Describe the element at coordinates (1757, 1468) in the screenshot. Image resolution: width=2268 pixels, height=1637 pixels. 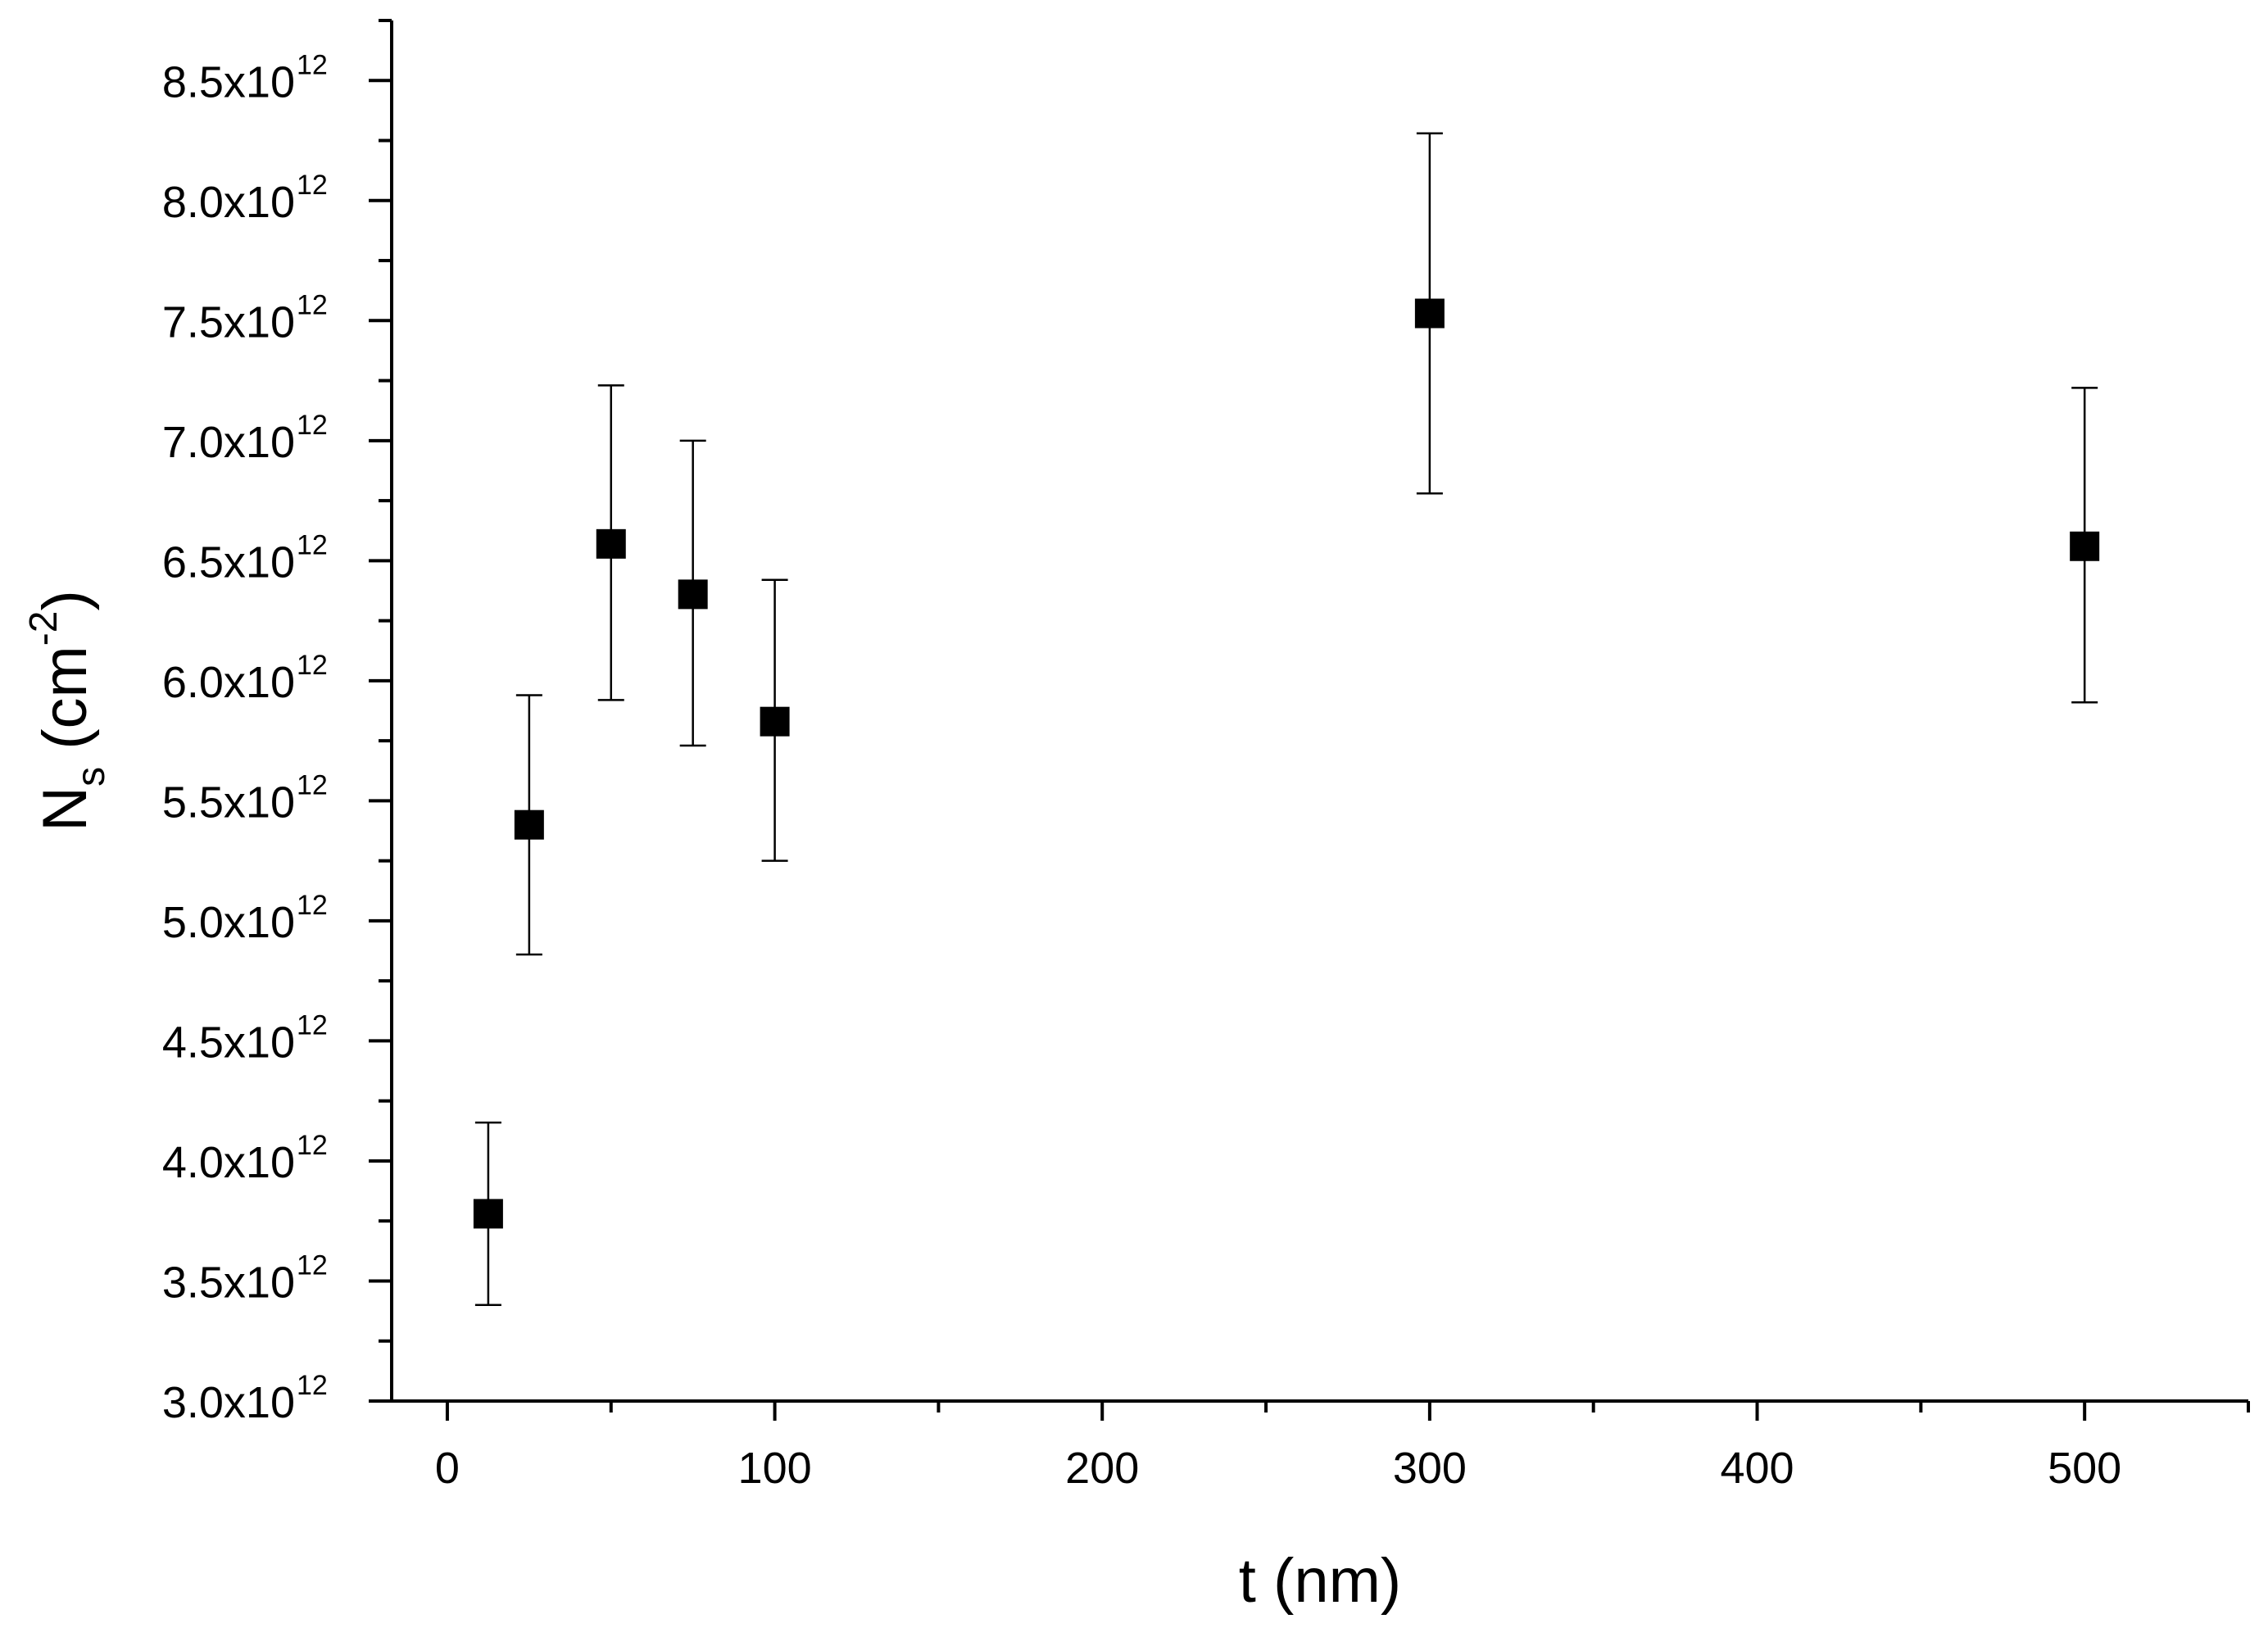
I see `x-tick-label: 400` at that location.